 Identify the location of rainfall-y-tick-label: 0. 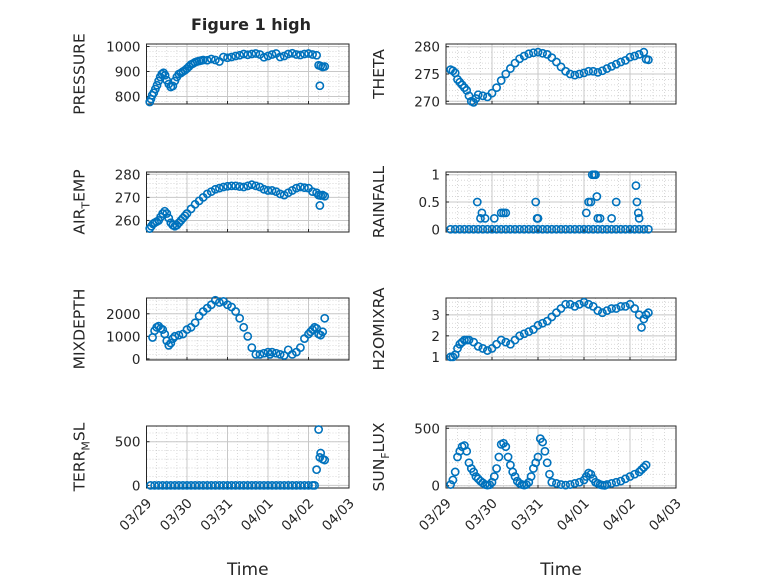
(435, 230).